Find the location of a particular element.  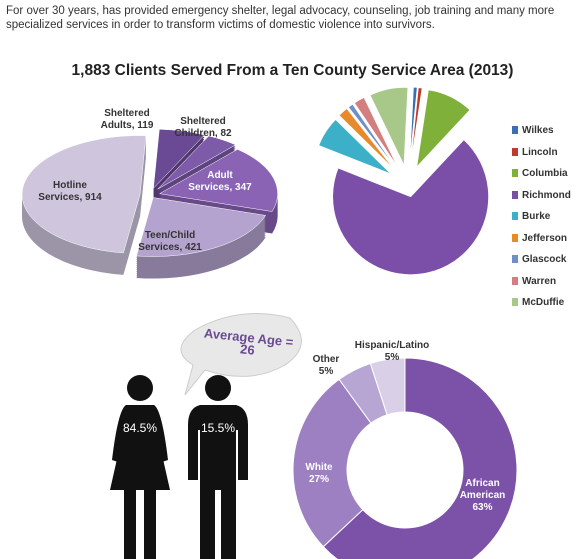

value-label: 63% is located at coordinates (482, 507).